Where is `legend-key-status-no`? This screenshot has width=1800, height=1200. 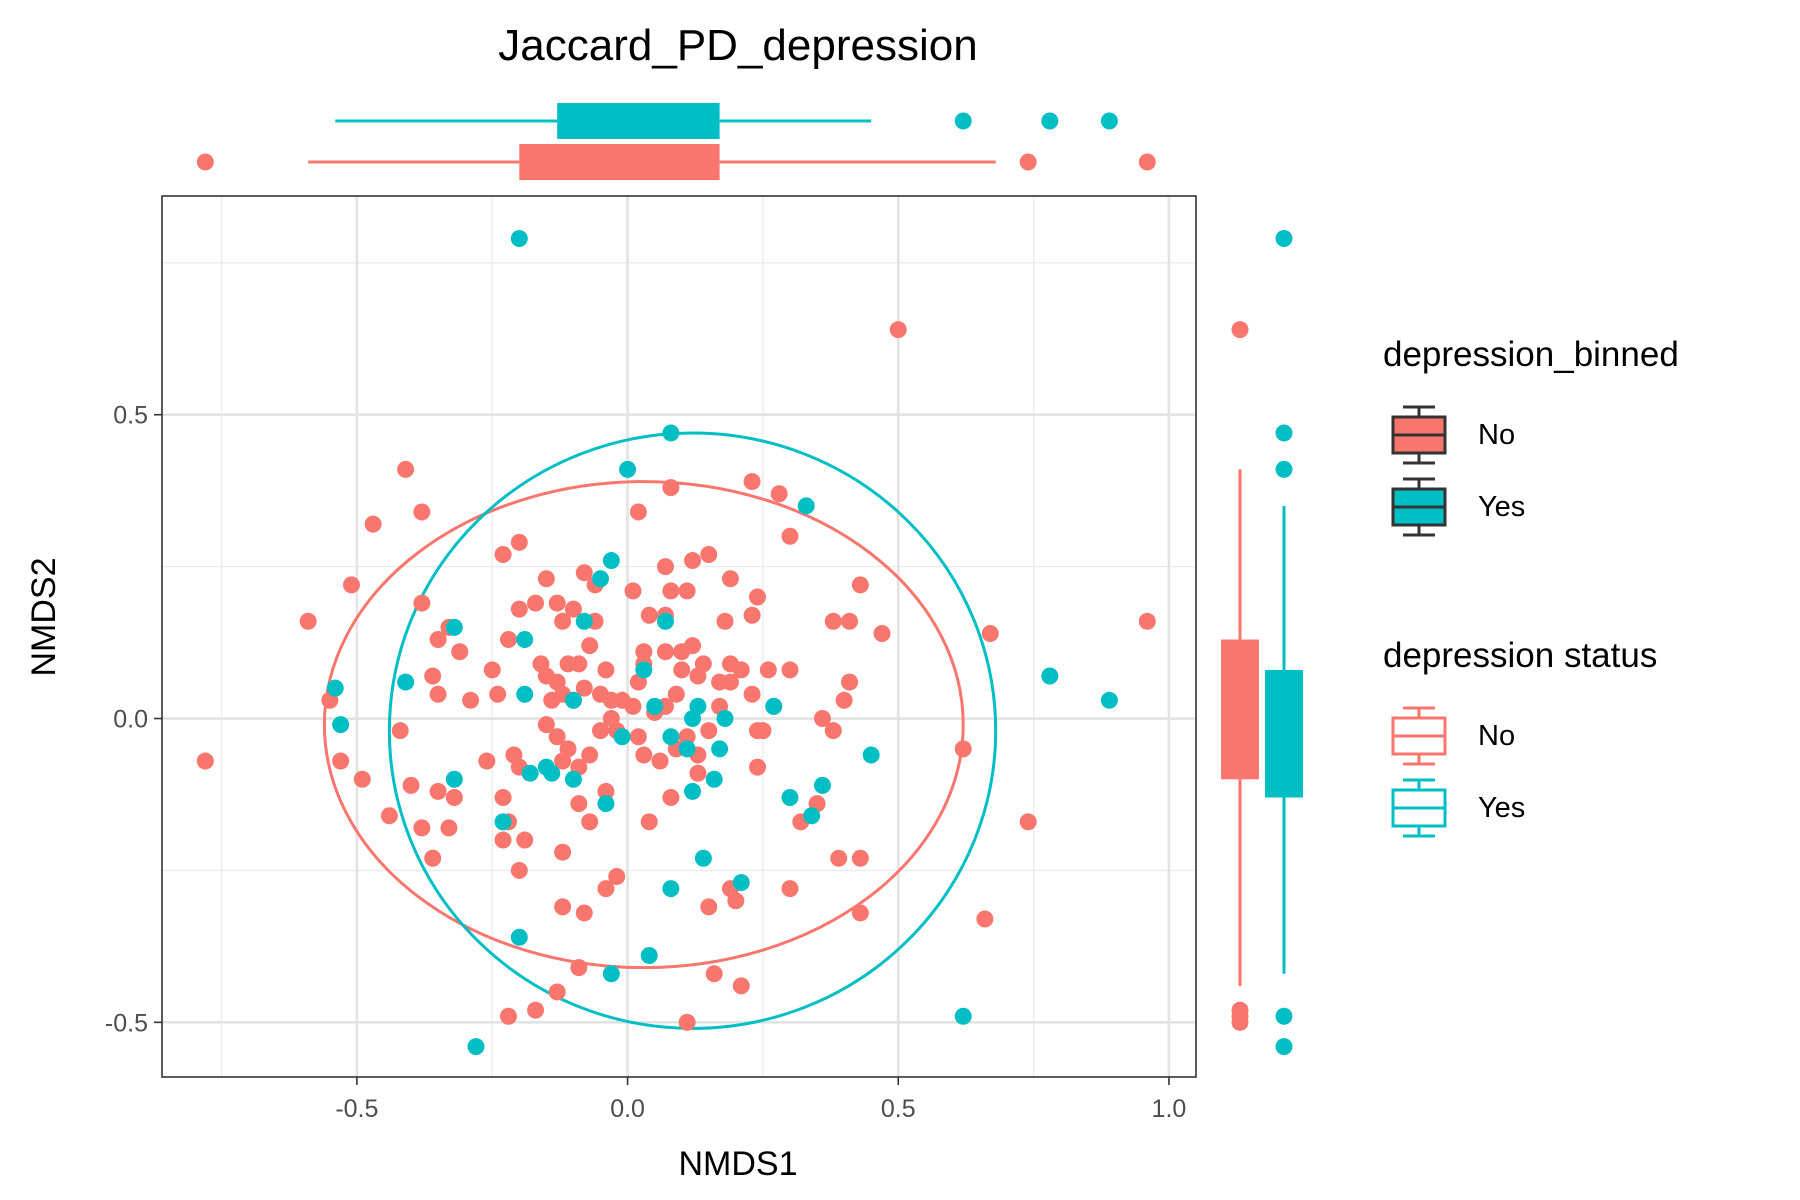 legend-key-status-no is located at coordinates (1419, 736).